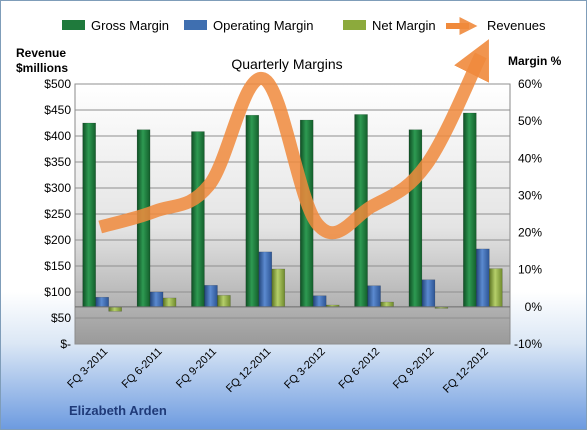 The image size is (587, 430). Describe the element at coordinates (534, 307) in the screenshot. I see `right-tick-label: 0%` at that location.